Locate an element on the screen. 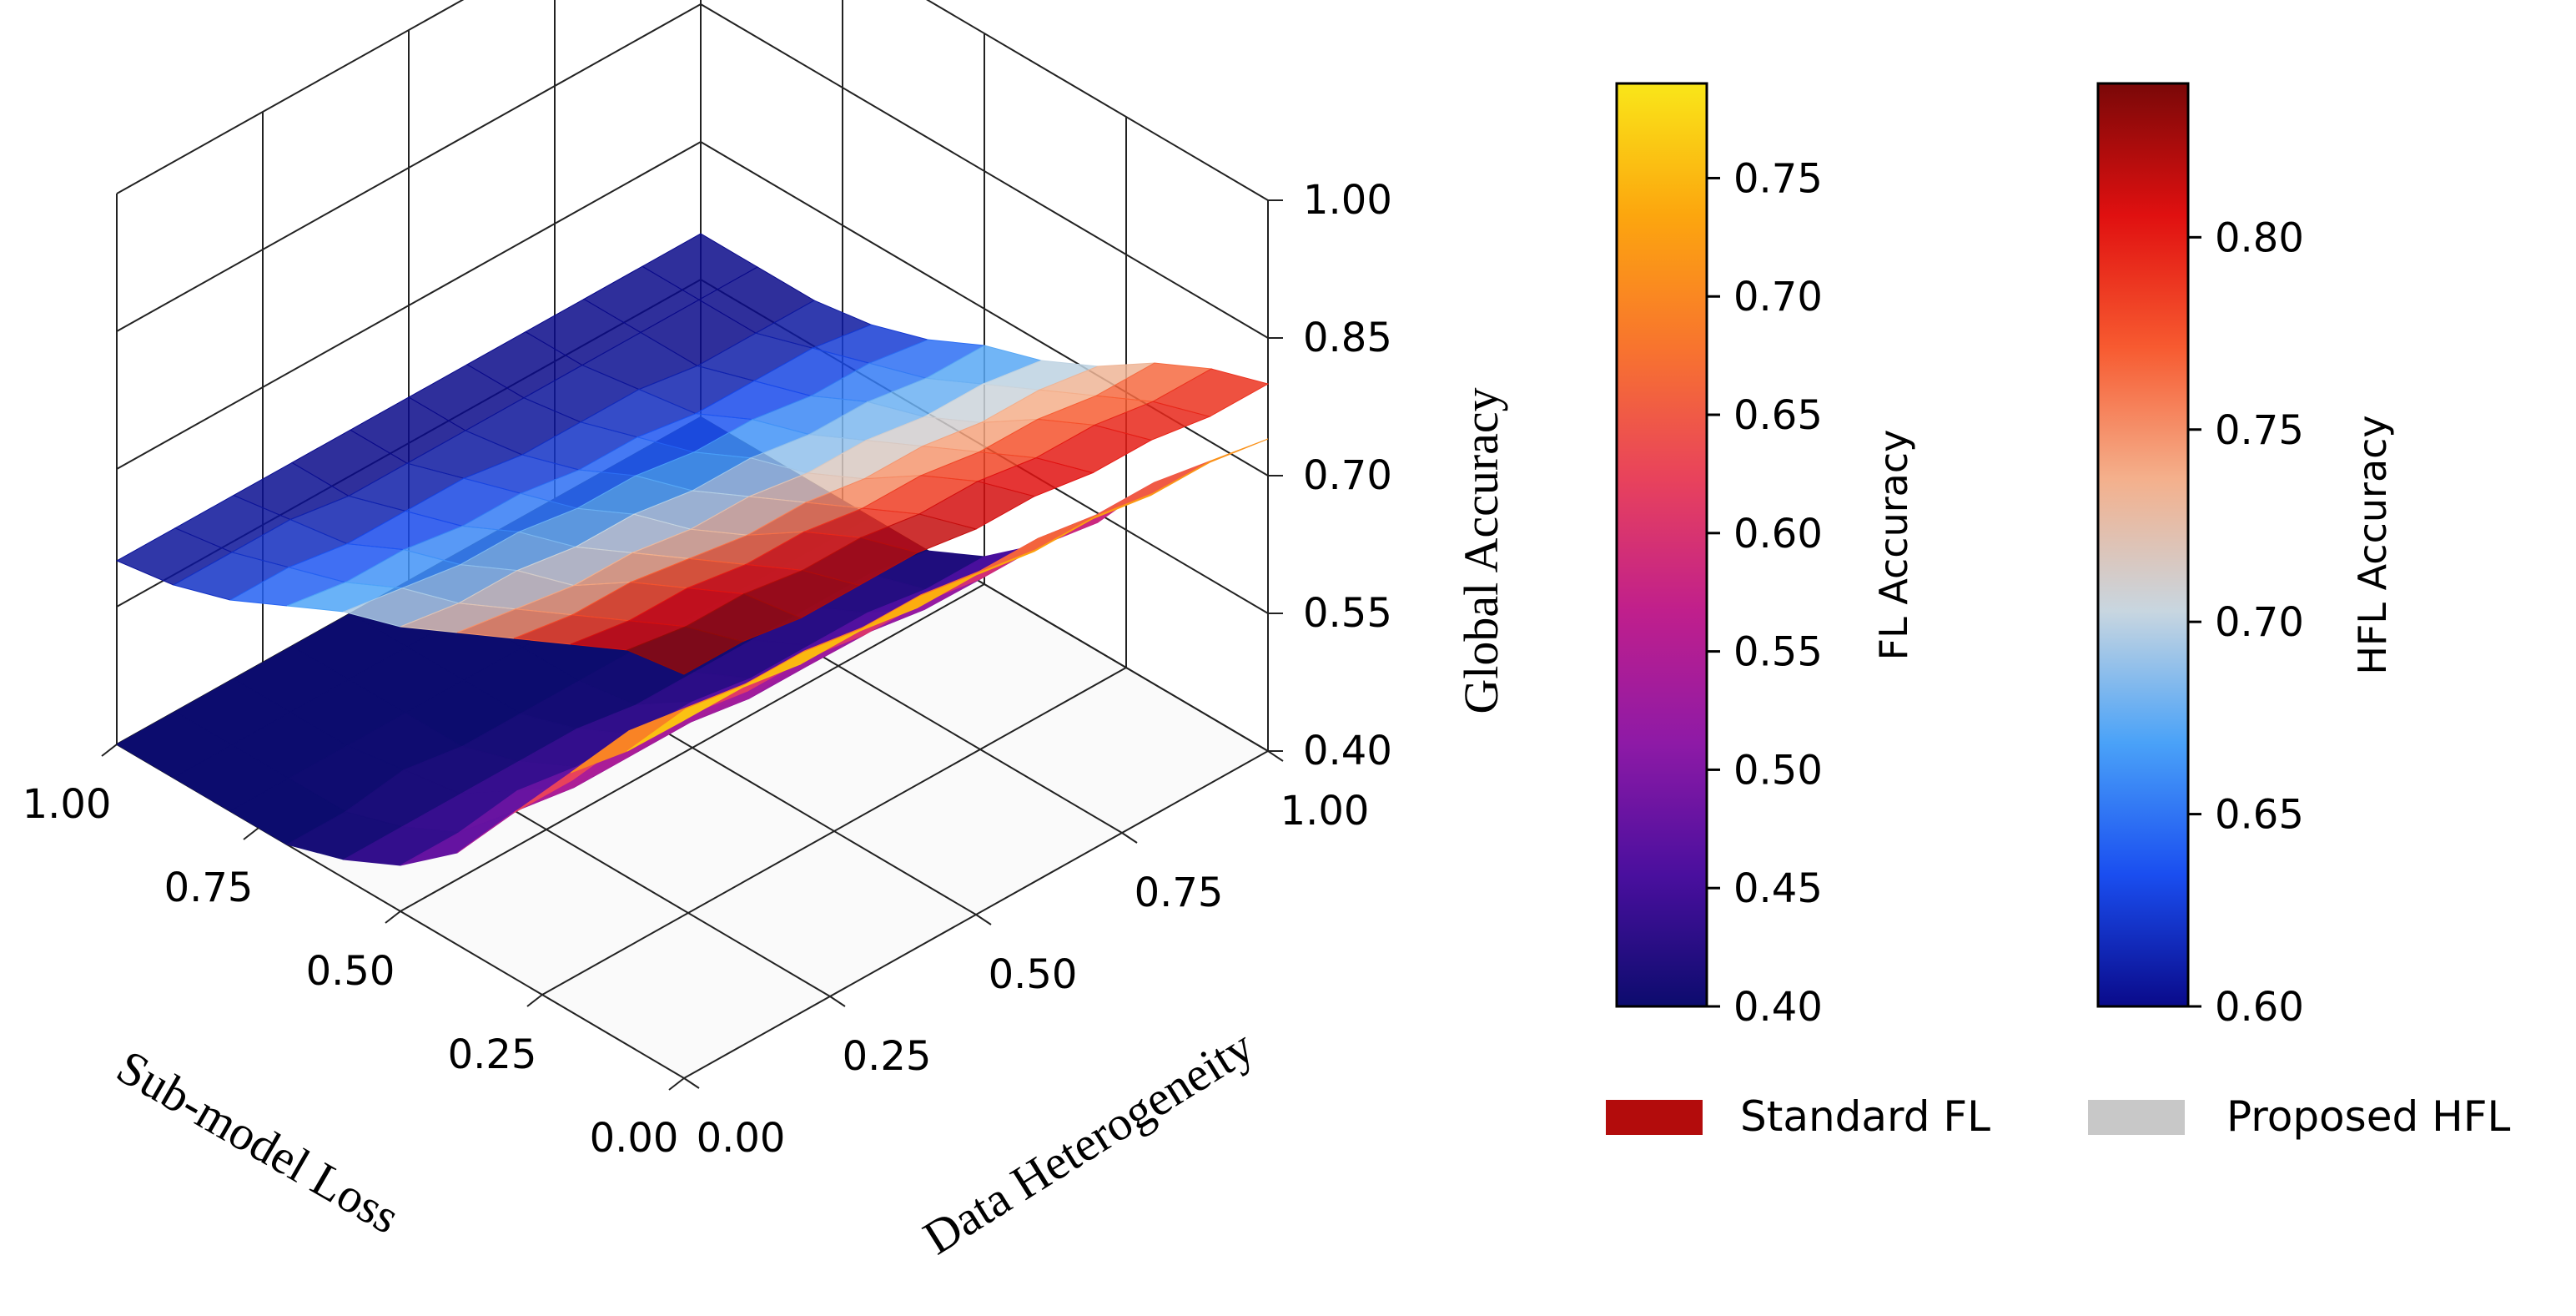 Image resolution: width=2576 pixels, height=1316 pixels. z-tick-label-4: 1.00 is located at coordinates (1347, 200).